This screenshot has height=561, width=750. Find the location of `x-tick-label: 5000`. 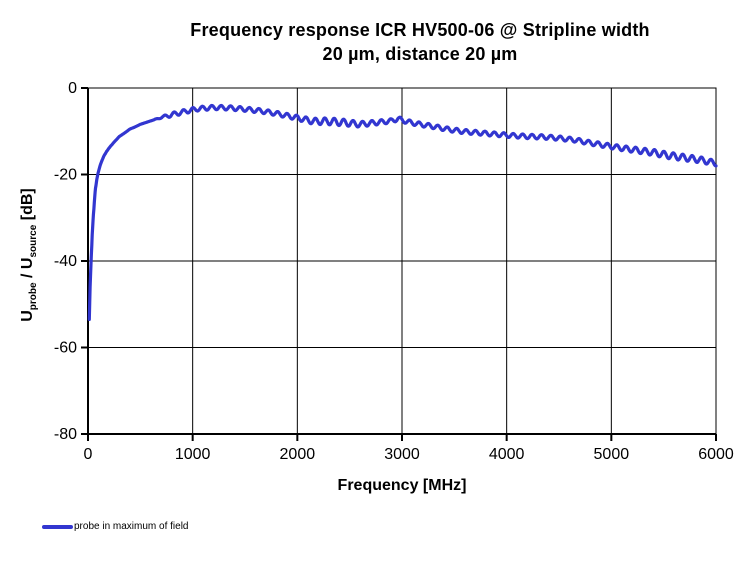

x-tick-label: 5000 is located at coordinates (612, 454).